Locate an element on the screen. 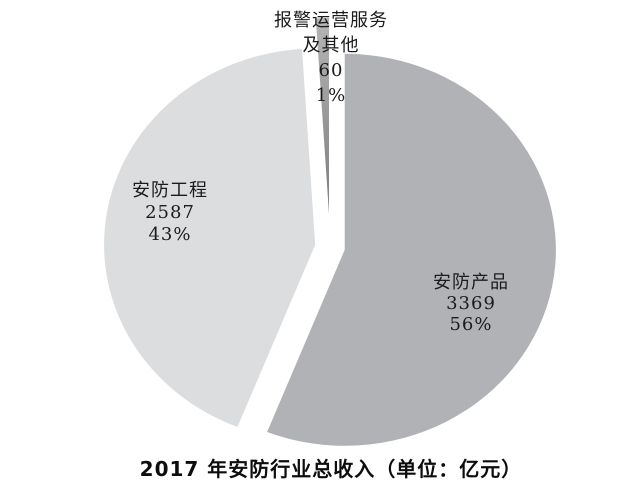 This screenshot has height=502, width=641. slice-label-security-engineering: 安防工程 2587 43% is located at coordinates (170, 213).